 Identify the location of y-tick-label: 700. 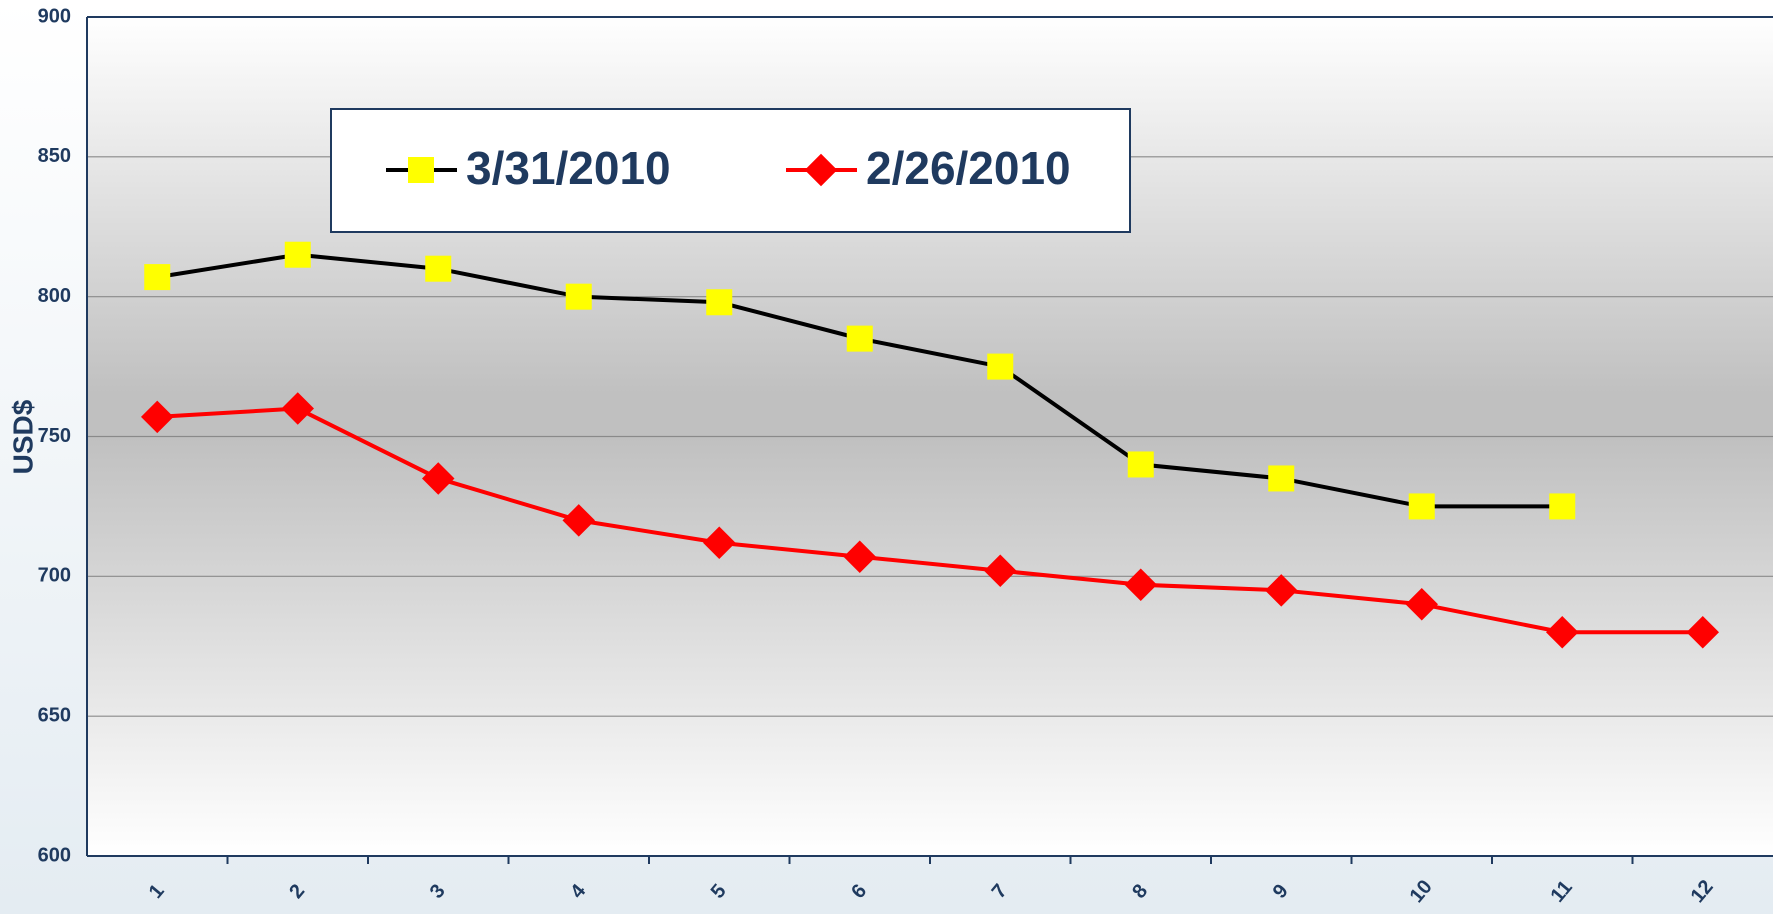
(54, 576).